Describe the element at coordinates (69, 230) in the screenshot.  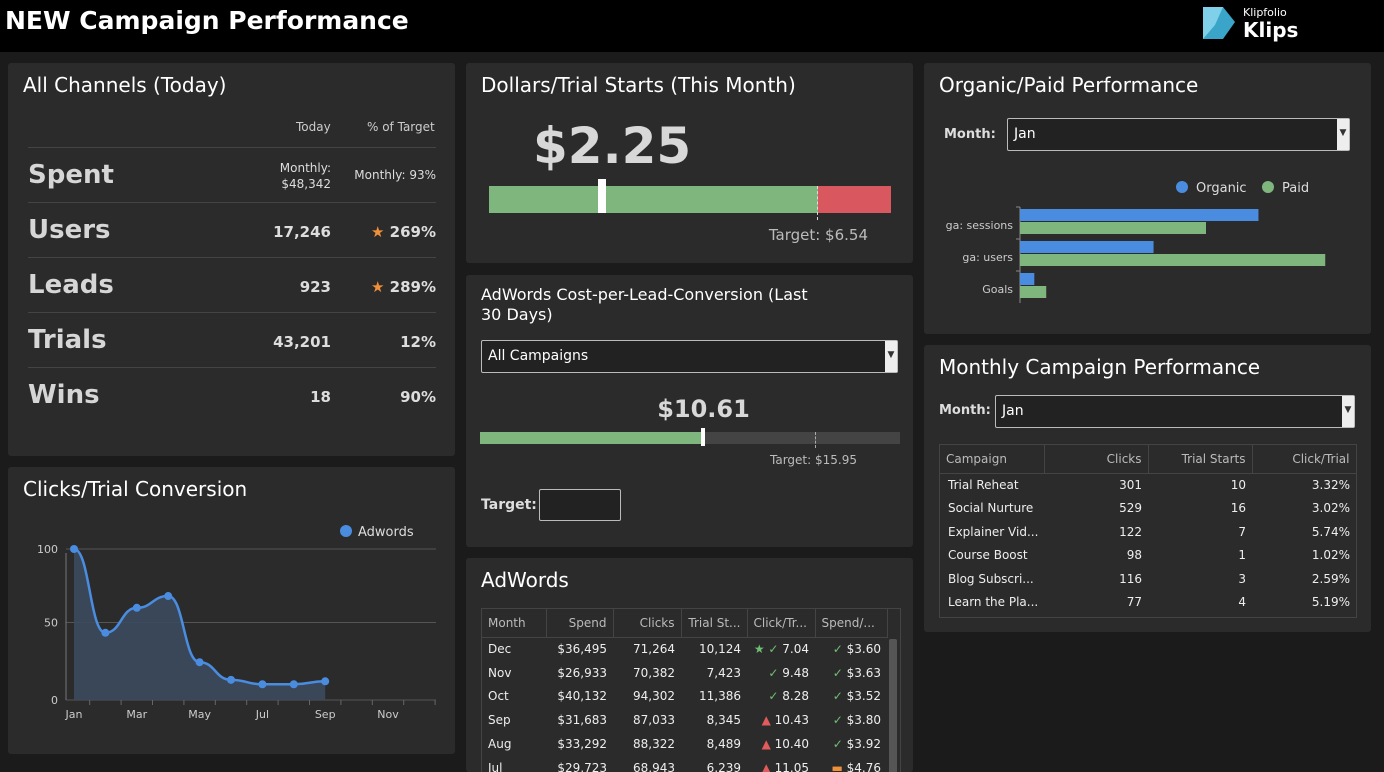
I see `channel-name: Users` at that location.